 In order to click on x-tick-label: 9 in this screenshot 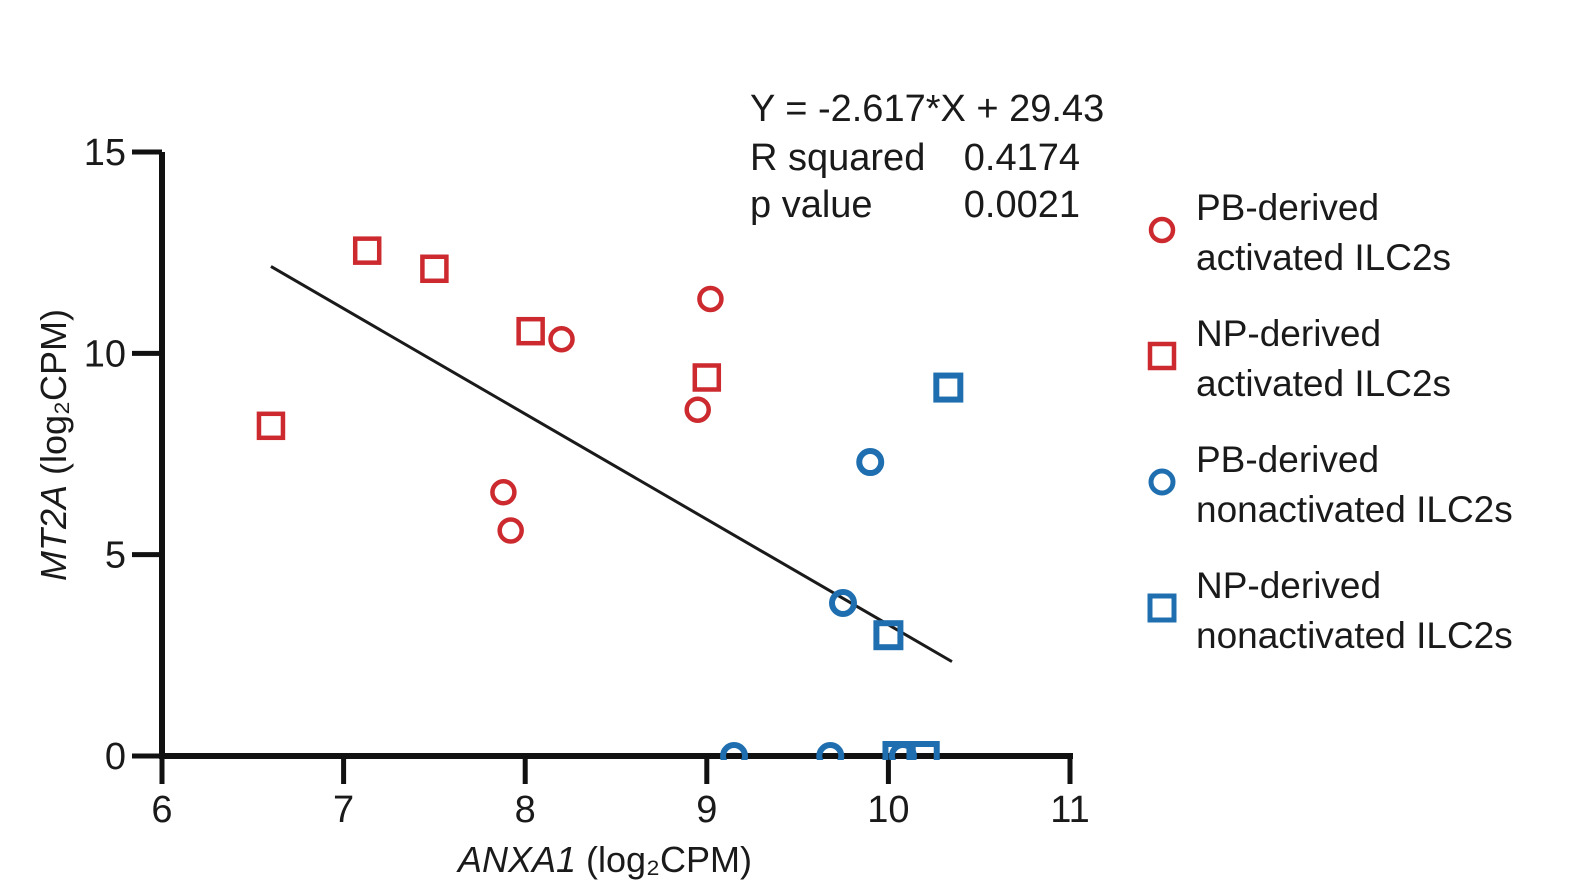, I will do `click(706, 810)`.